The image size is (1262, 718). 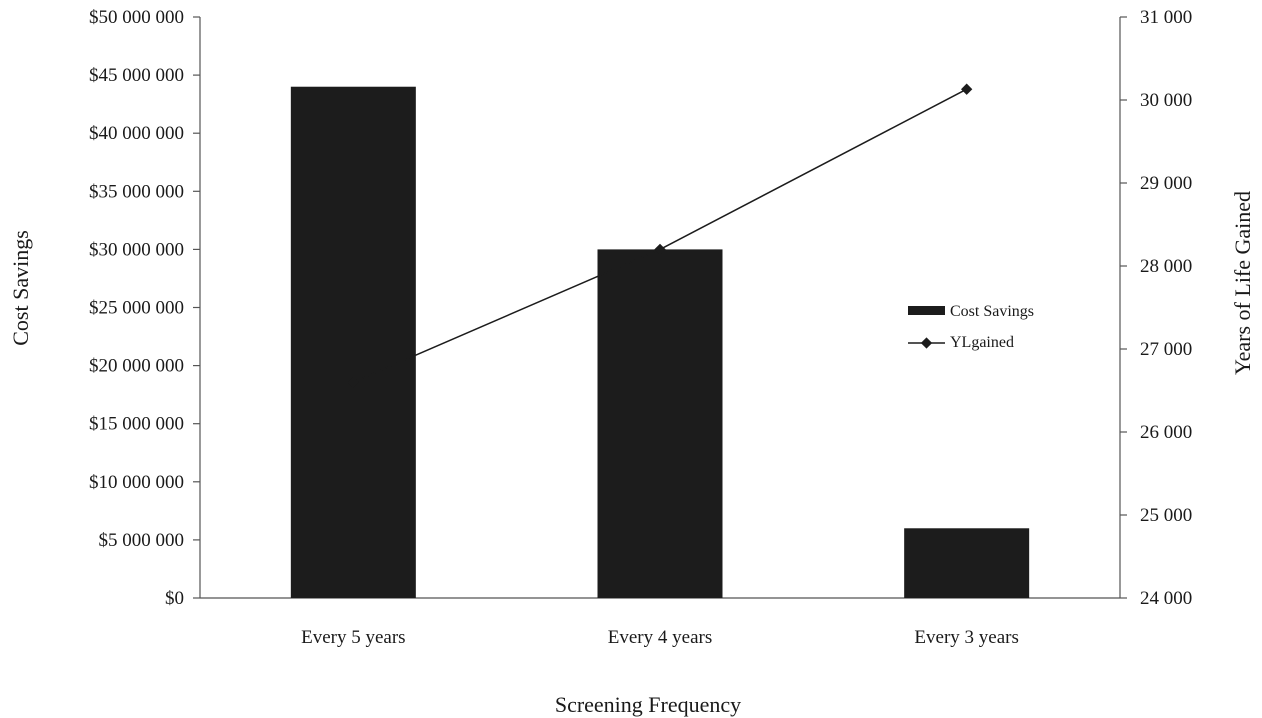 I want to click on y-axis-title: Cost Savings, so click(x=20, y=288).